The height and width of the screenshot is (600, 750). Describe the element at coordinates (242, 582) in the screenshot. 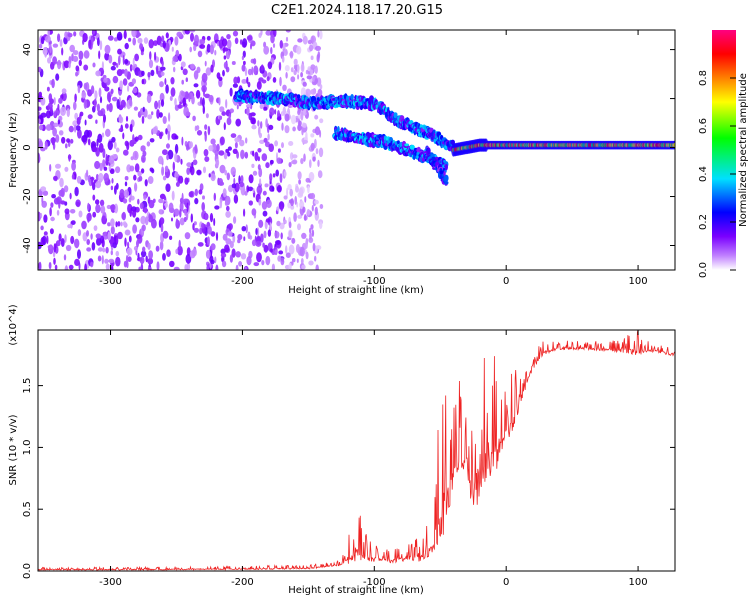

I see `x-tick-label: -200` at that location.